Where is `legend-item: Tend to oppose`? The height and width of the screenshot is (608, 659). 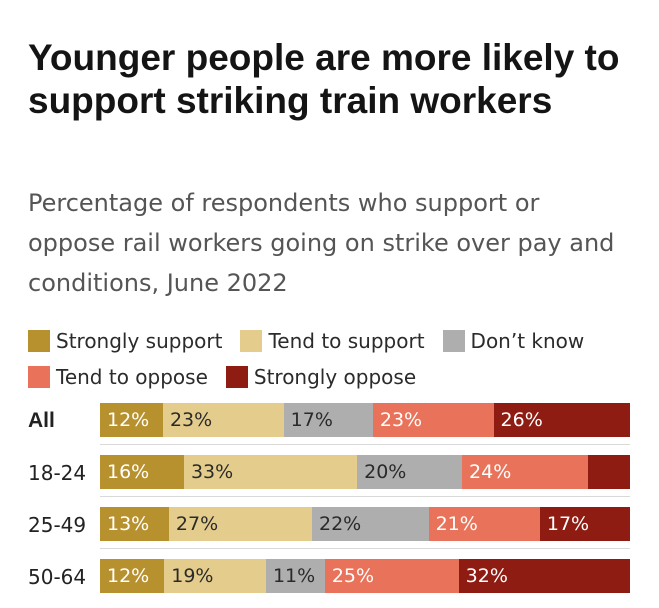 legend-item: Tend to oppose is located at coordinates (118, 377).